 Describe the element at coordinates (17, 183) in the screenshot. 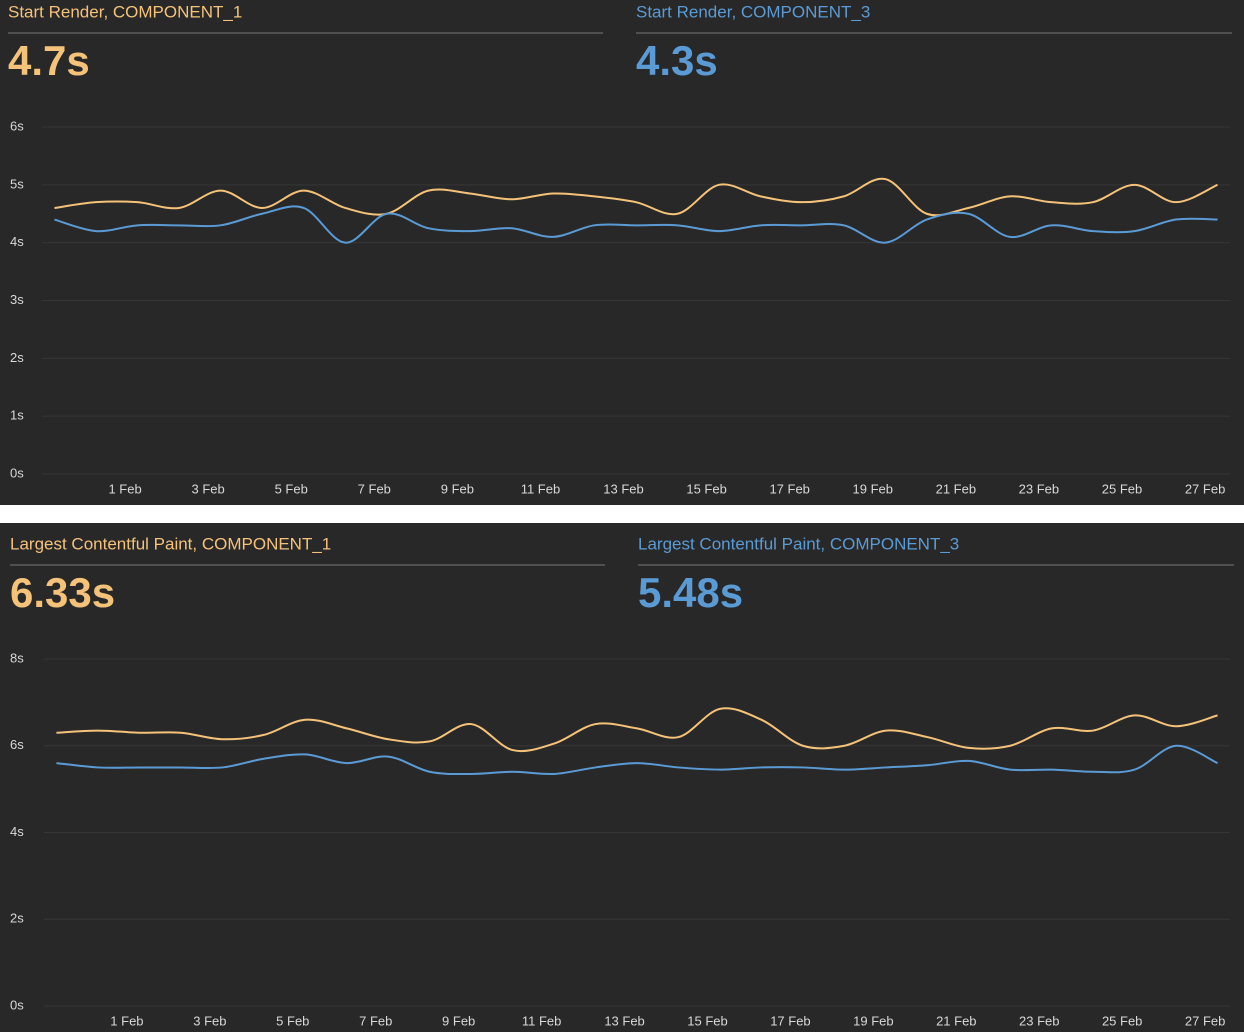

I see `y-tick-label: 5s` at that location.